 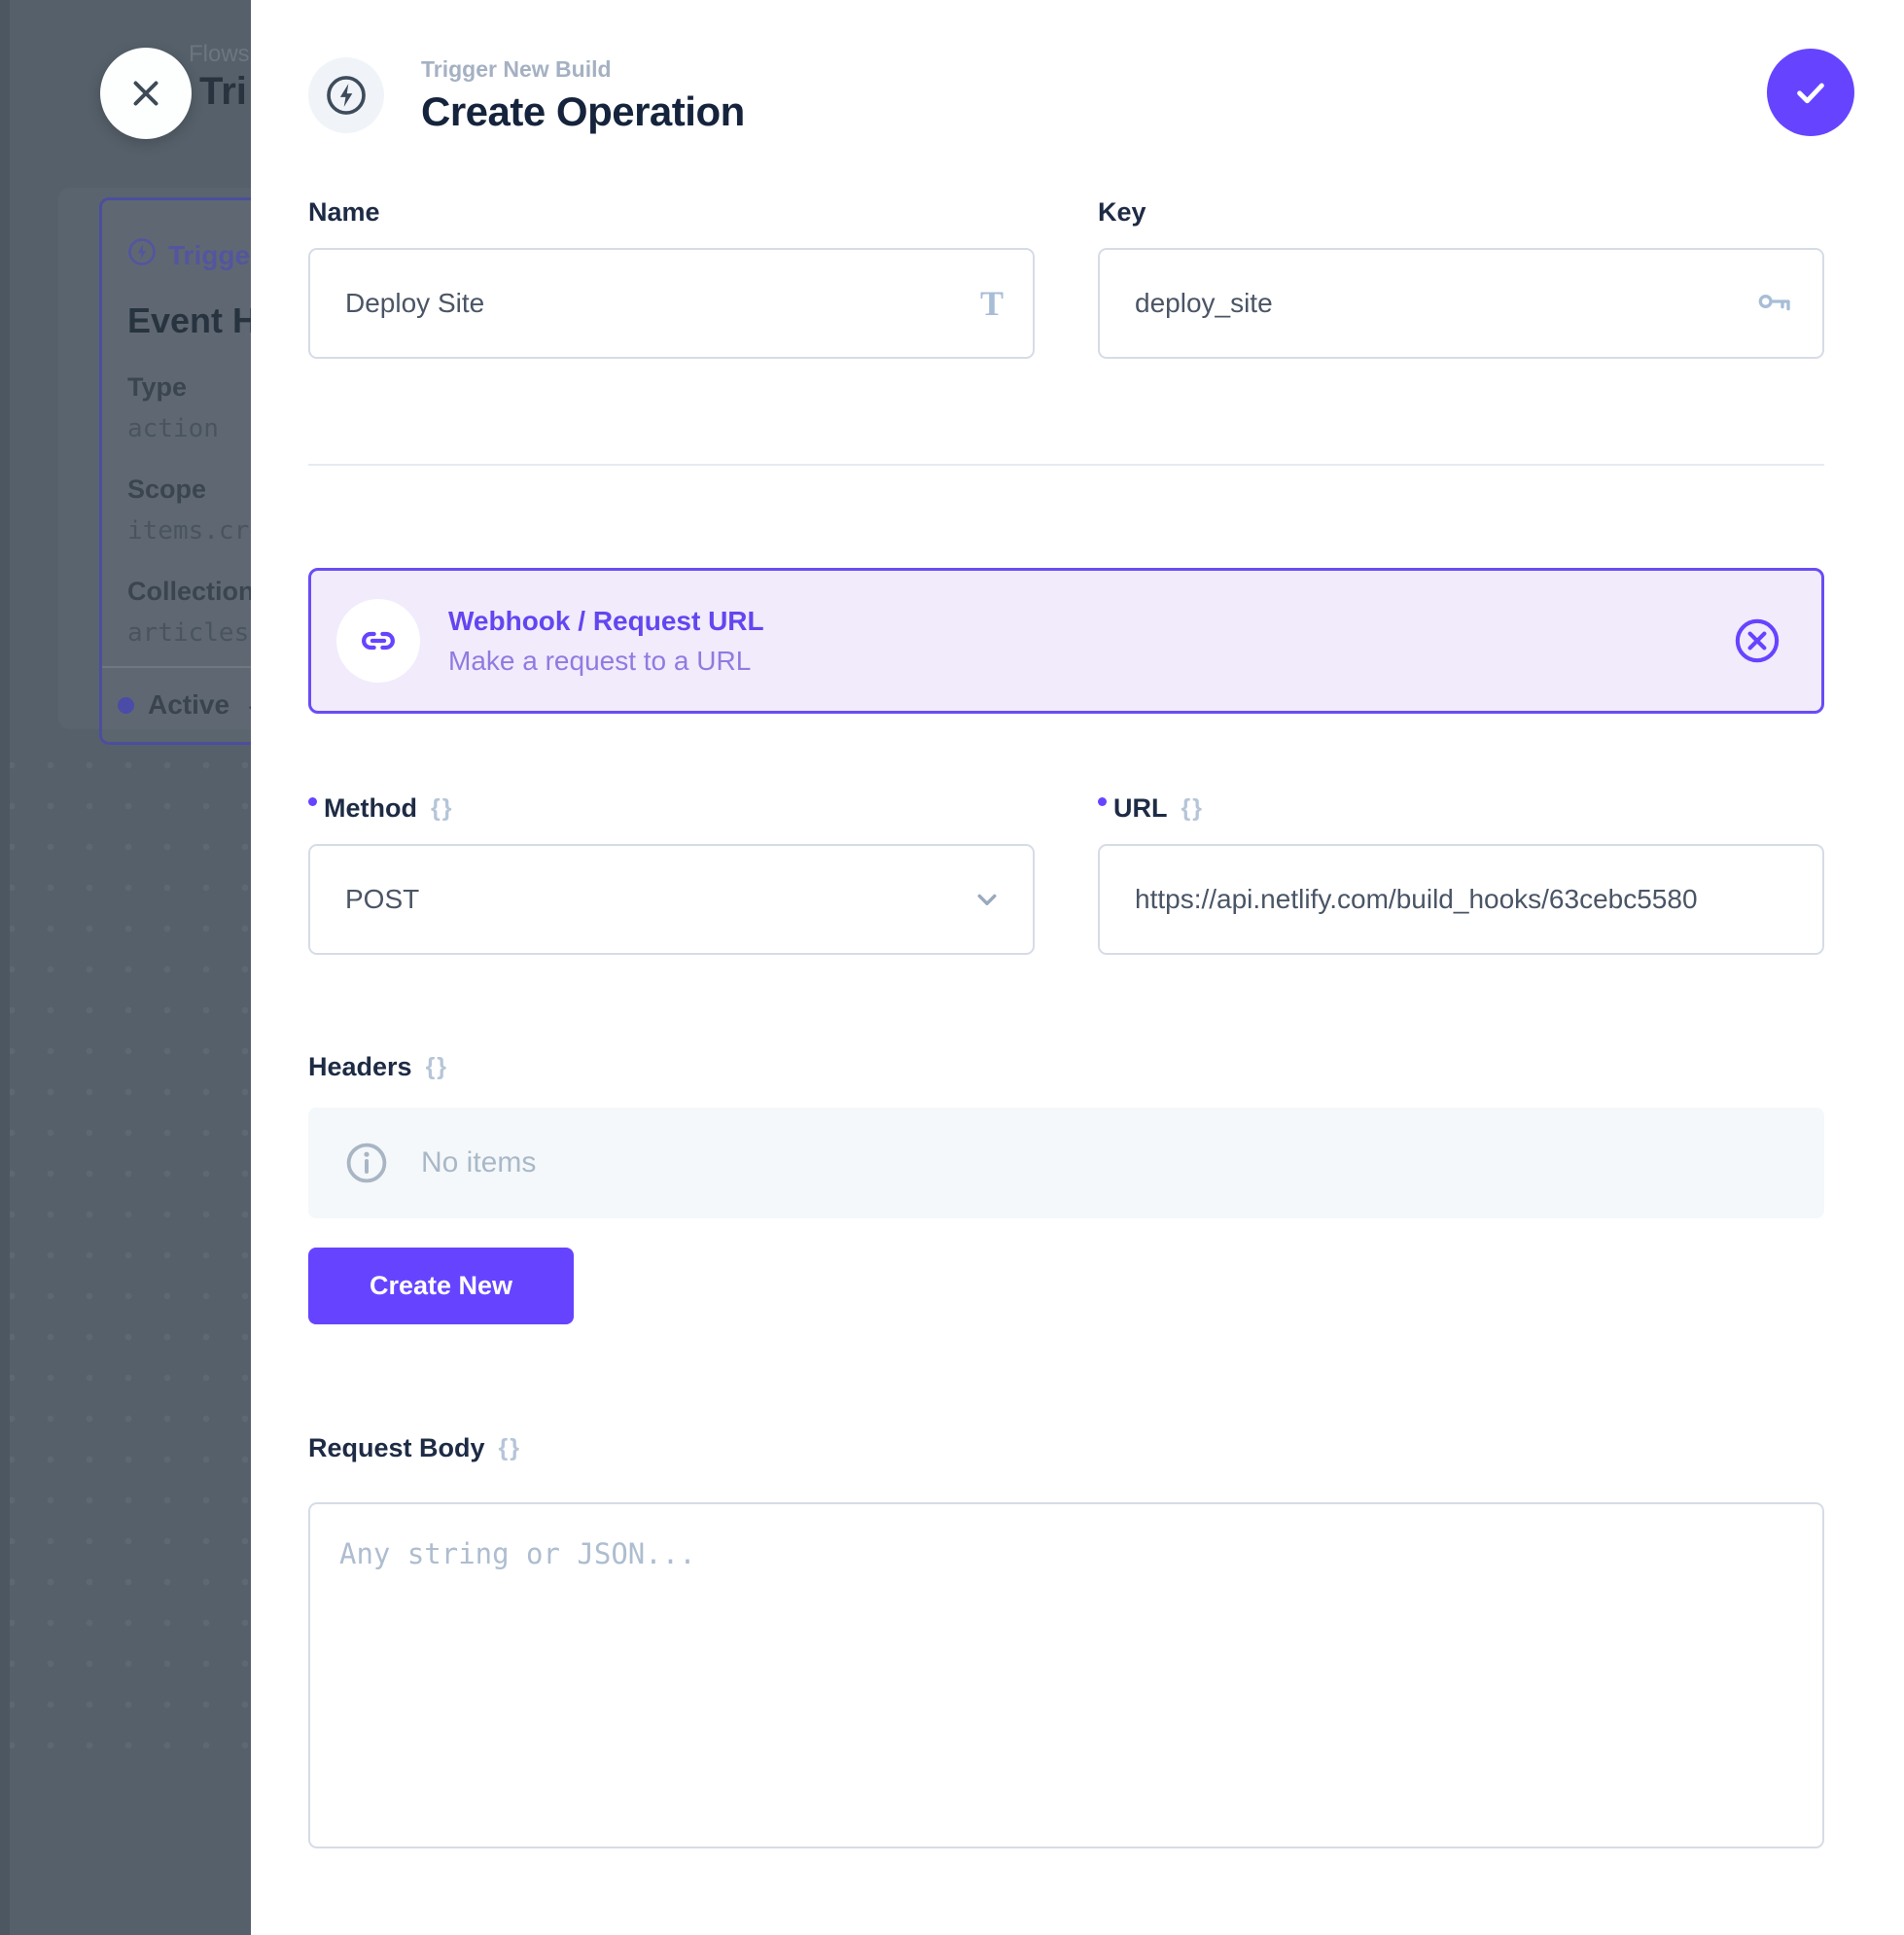 I want to click on name-input-shell: T, so click(x=671, y=303).